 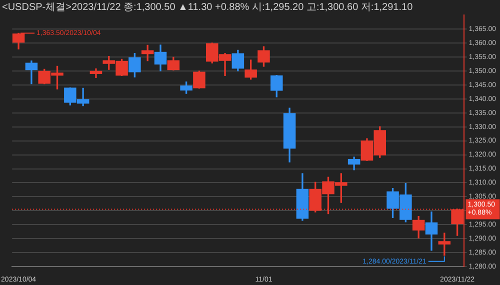 What do you see at coordinates (208, 7) in the screenshot?
I see `chart-title: <USDSP-체결>2023/11/22 종:1,300.50 ▲11.30 +0.88% 시:1,295.20 고:1,300.60 저:1,291.10` at bounding box center [208, 7].